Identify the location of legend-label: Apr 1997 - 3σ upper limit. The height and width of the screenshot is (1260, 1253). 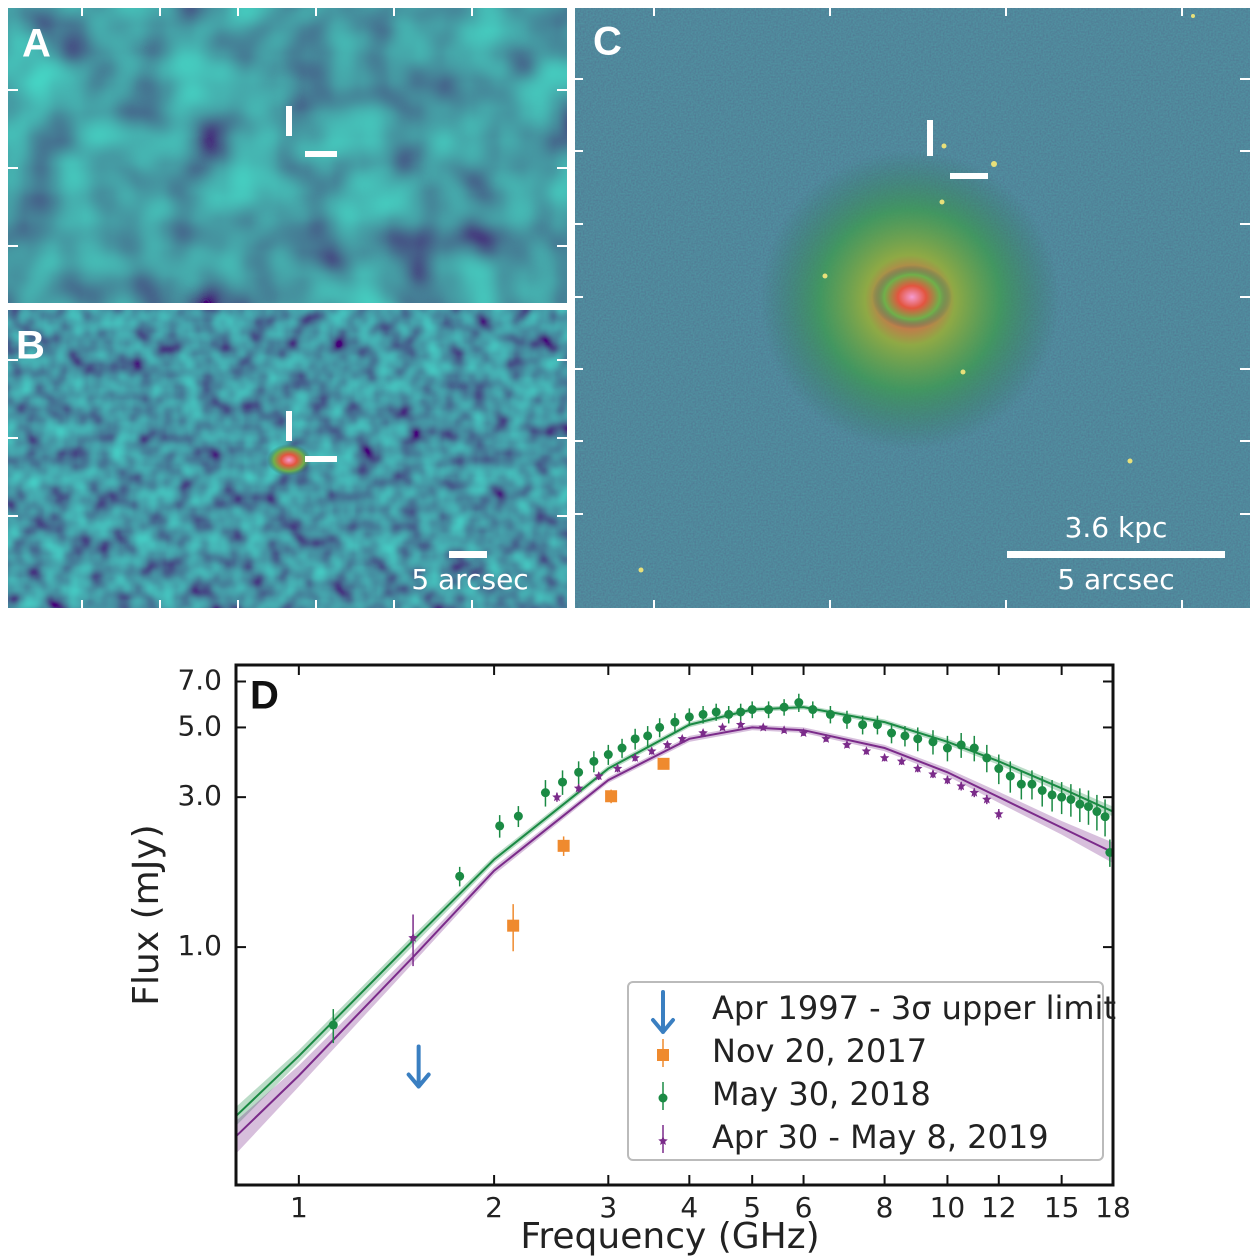
(914, 1008).